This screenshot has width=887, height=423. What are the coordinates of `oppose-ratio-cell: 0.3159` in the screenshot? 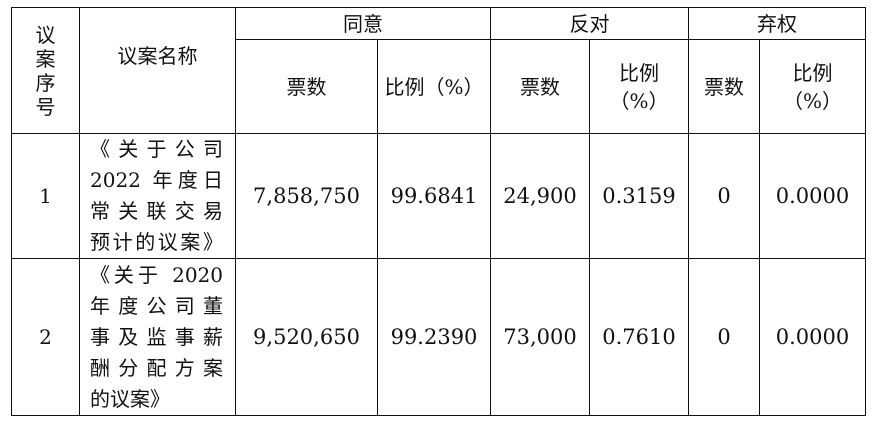 It's located at (639, 196).